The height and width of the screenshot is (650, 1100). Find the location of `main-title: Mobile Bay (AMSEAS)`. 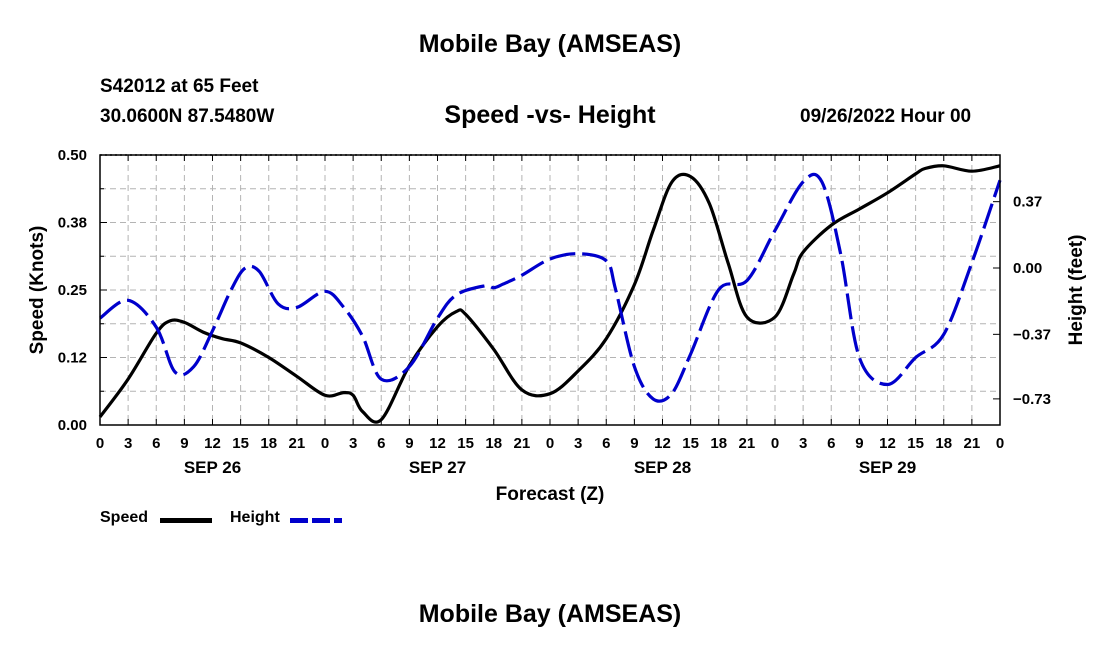

main-title: Mobile Bay (AMSEAS) is located at coordinates (550, 44).